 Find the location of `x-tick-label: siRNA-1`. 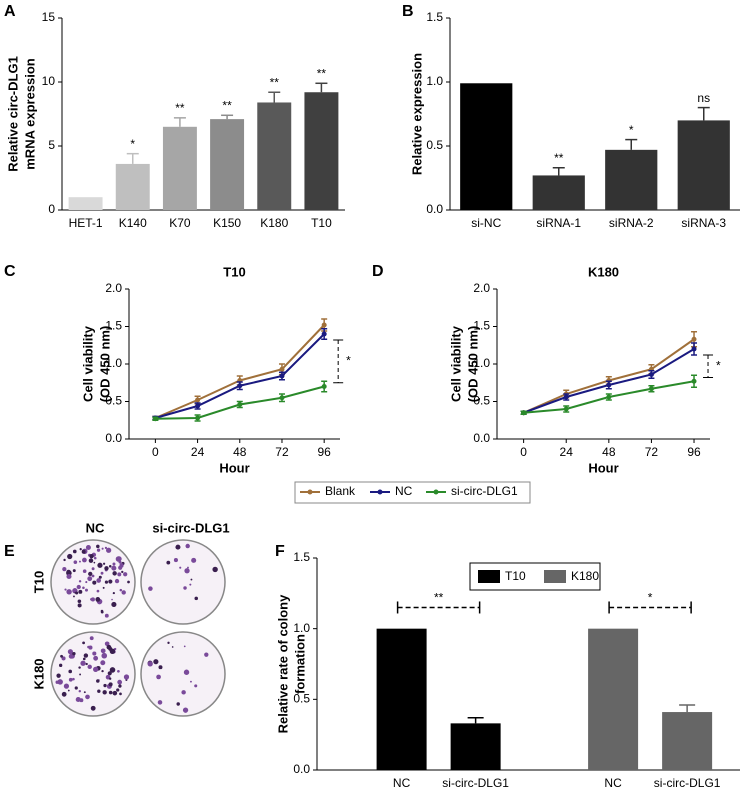

x-tick-label: siRNA-1 is located at coordinates (558, 223).